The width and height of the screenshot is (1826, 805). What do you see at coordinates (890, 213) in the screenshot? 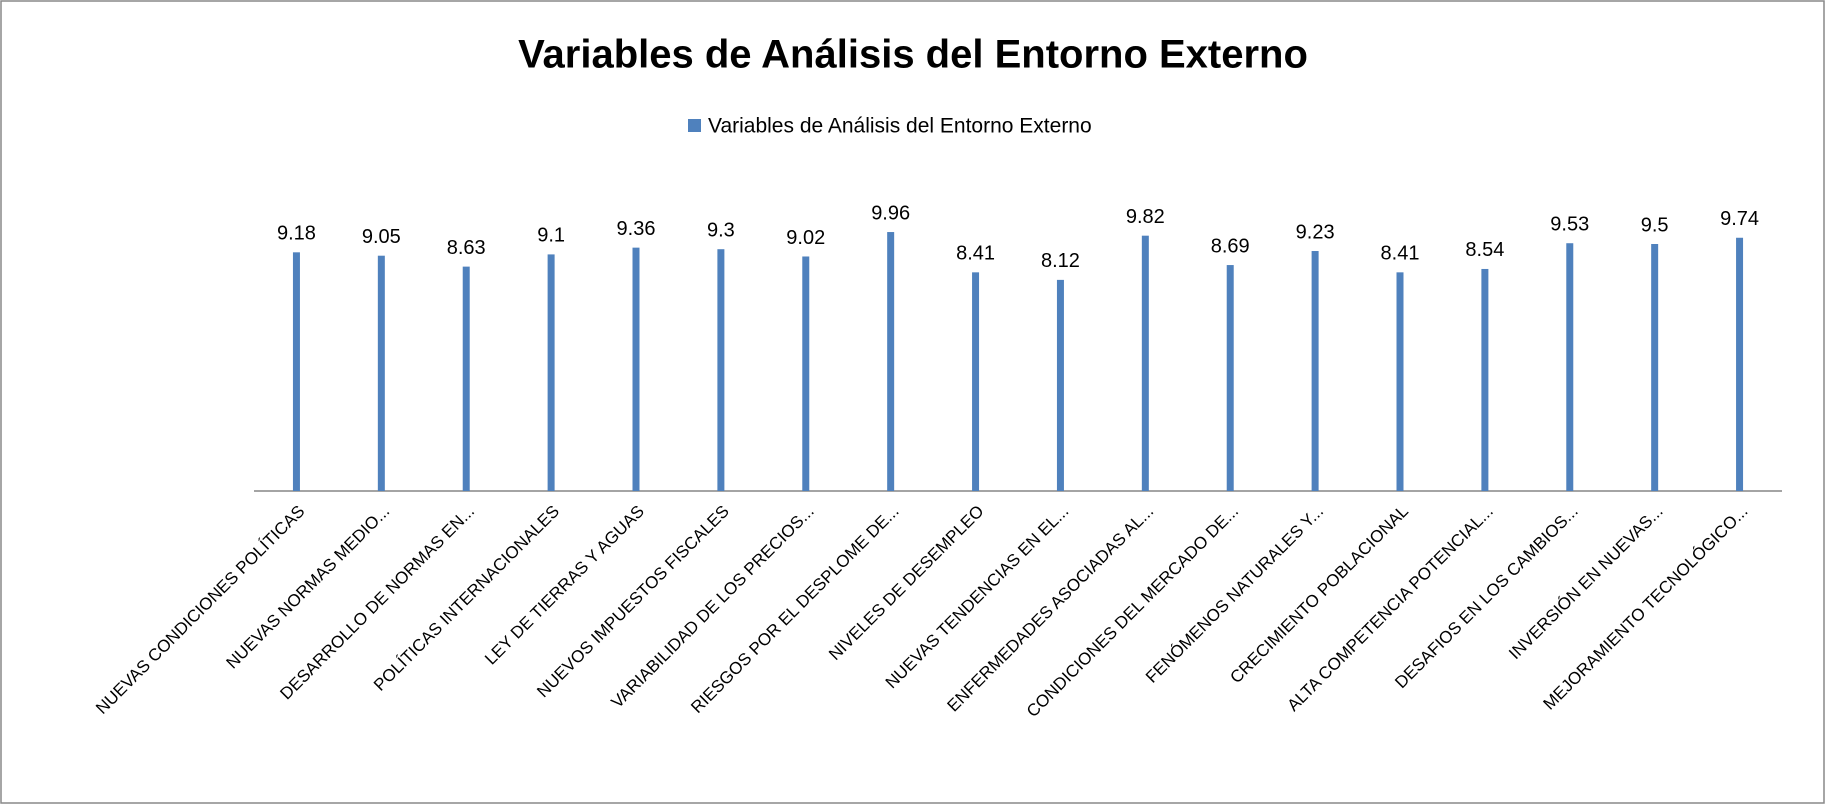
I see `data-label: 9.96` at bounding box center [890, 213].